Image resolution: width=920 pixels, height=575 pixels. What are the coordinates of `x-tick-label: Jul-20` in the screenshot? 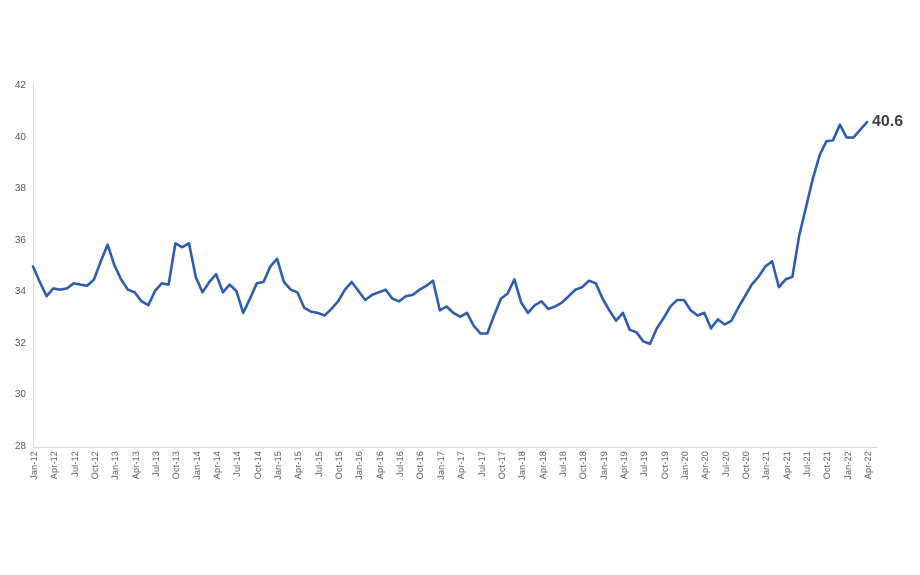 It's located at (725, 464).